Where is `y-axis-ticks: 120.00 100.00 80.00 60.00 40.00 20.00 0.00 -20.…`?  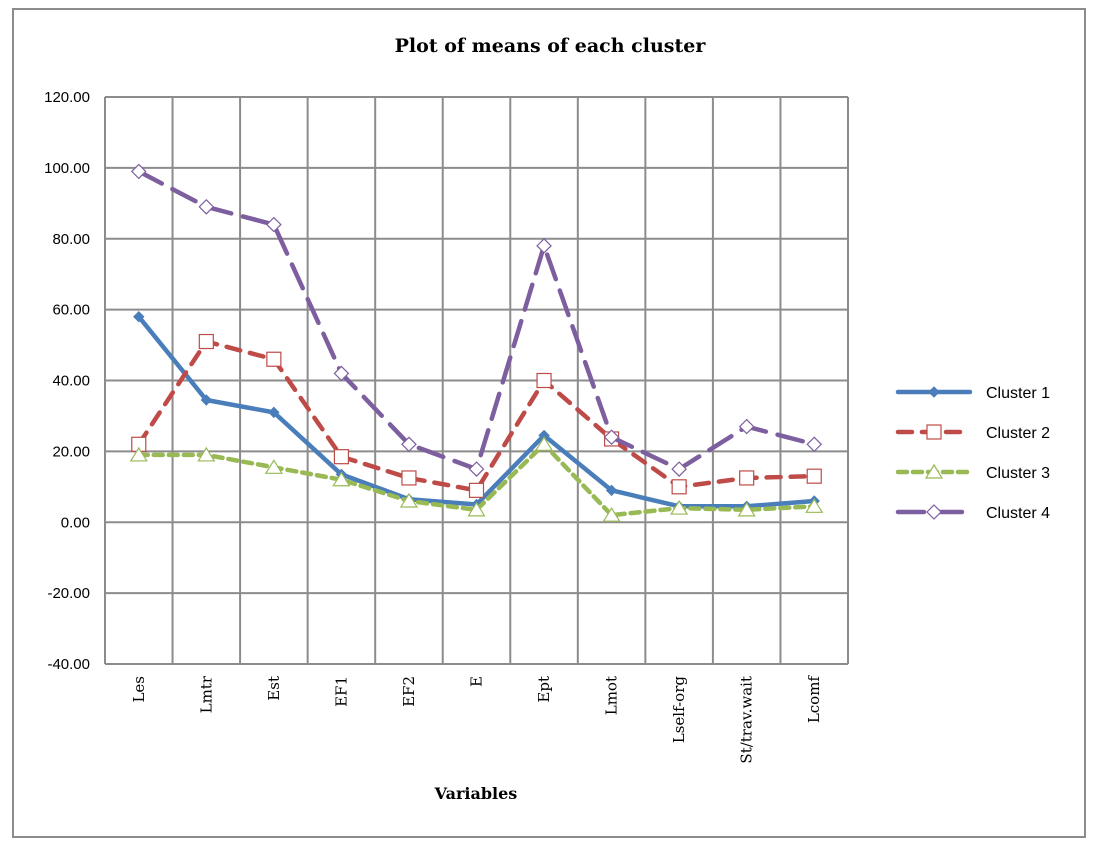
y-axis-ticks: 120.00 100.00 80.00 60.00 40.00 20.00 0.00 -20.… is located at coordinates (67, 381).